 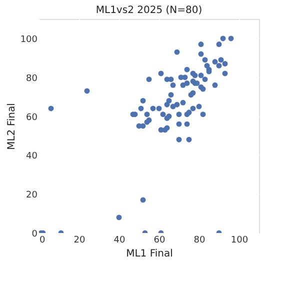 What do you see at coordinates (160, 241) in the screenshot?
I see `x-tick-label: 60` at bounding box center [160, 241].